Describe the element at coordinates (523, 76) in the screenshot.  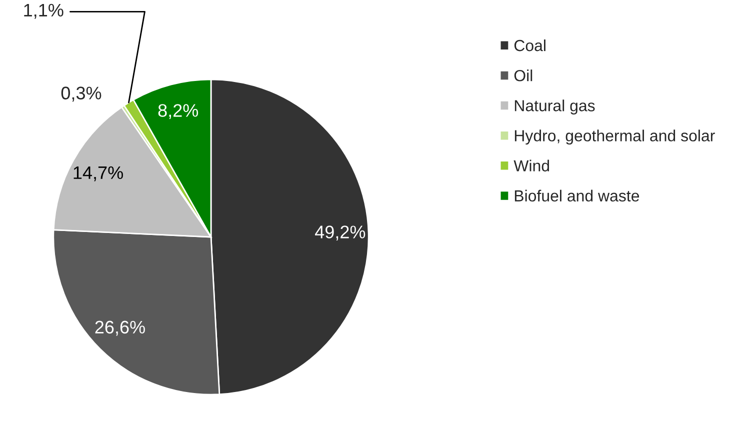
I see `legend-label: Oil` at that location.